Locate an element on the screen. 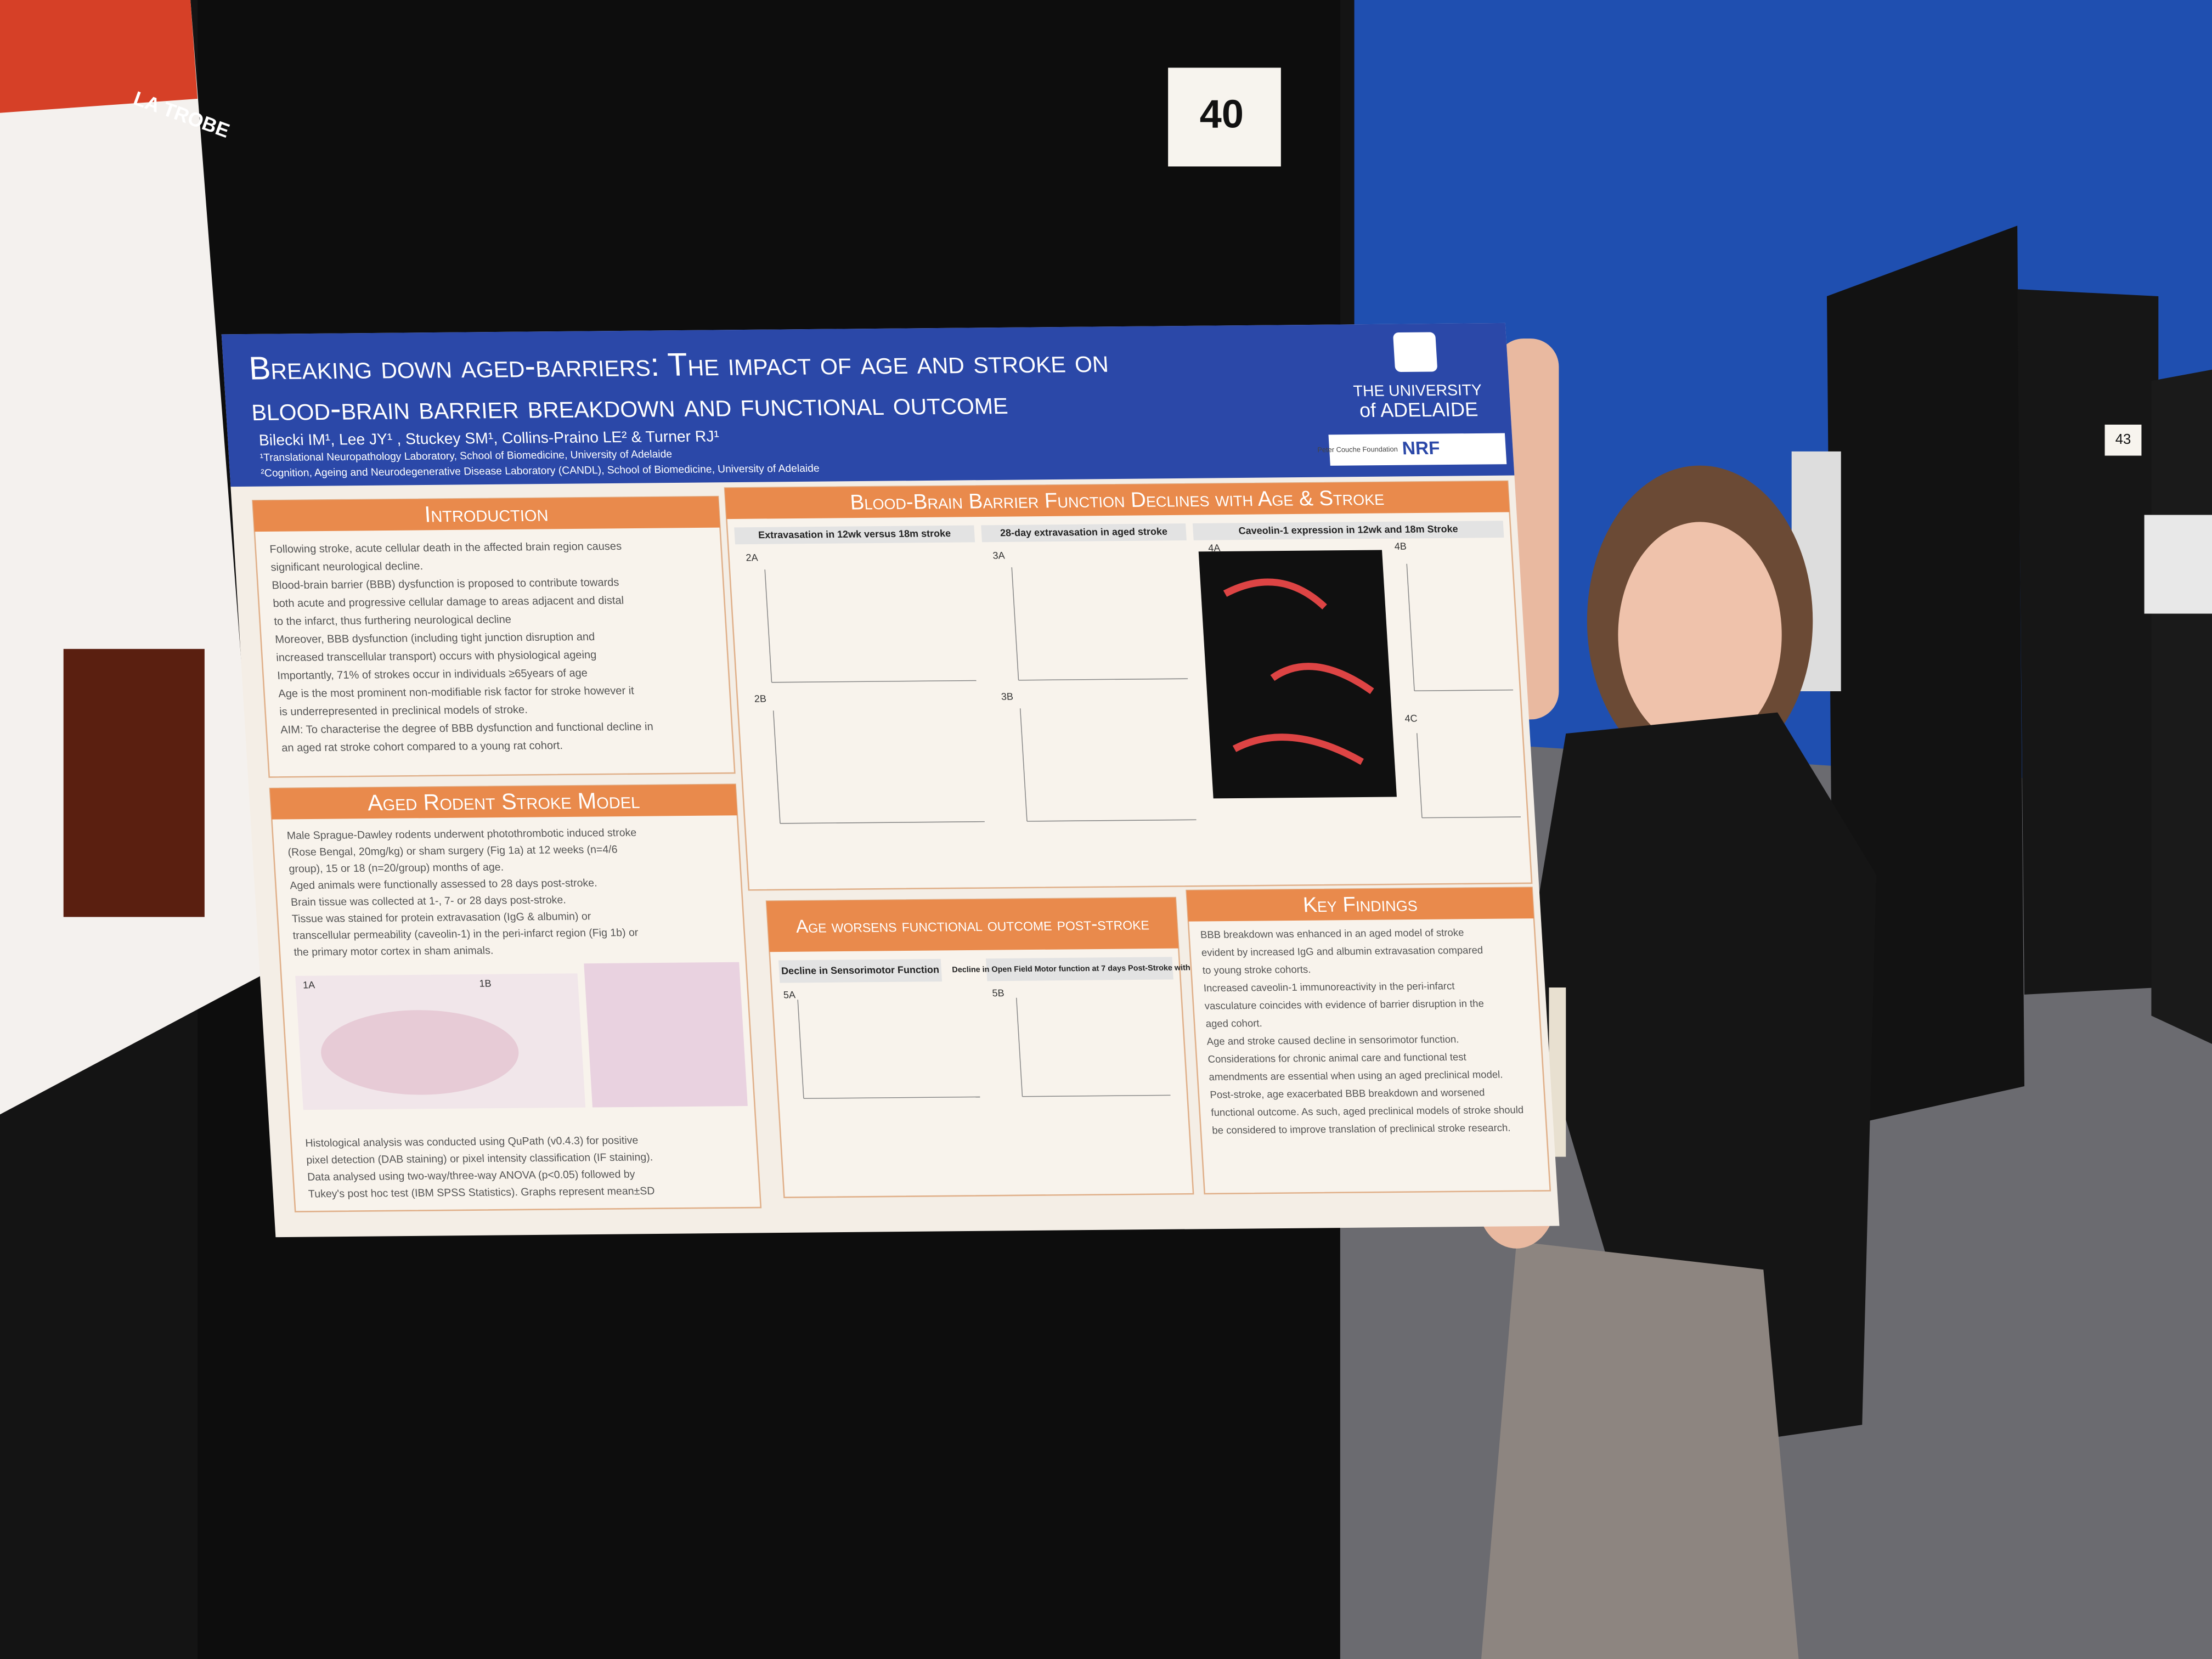 The image size is (2212, 1659). vessel-stain is located at coordinates (1298, 672).